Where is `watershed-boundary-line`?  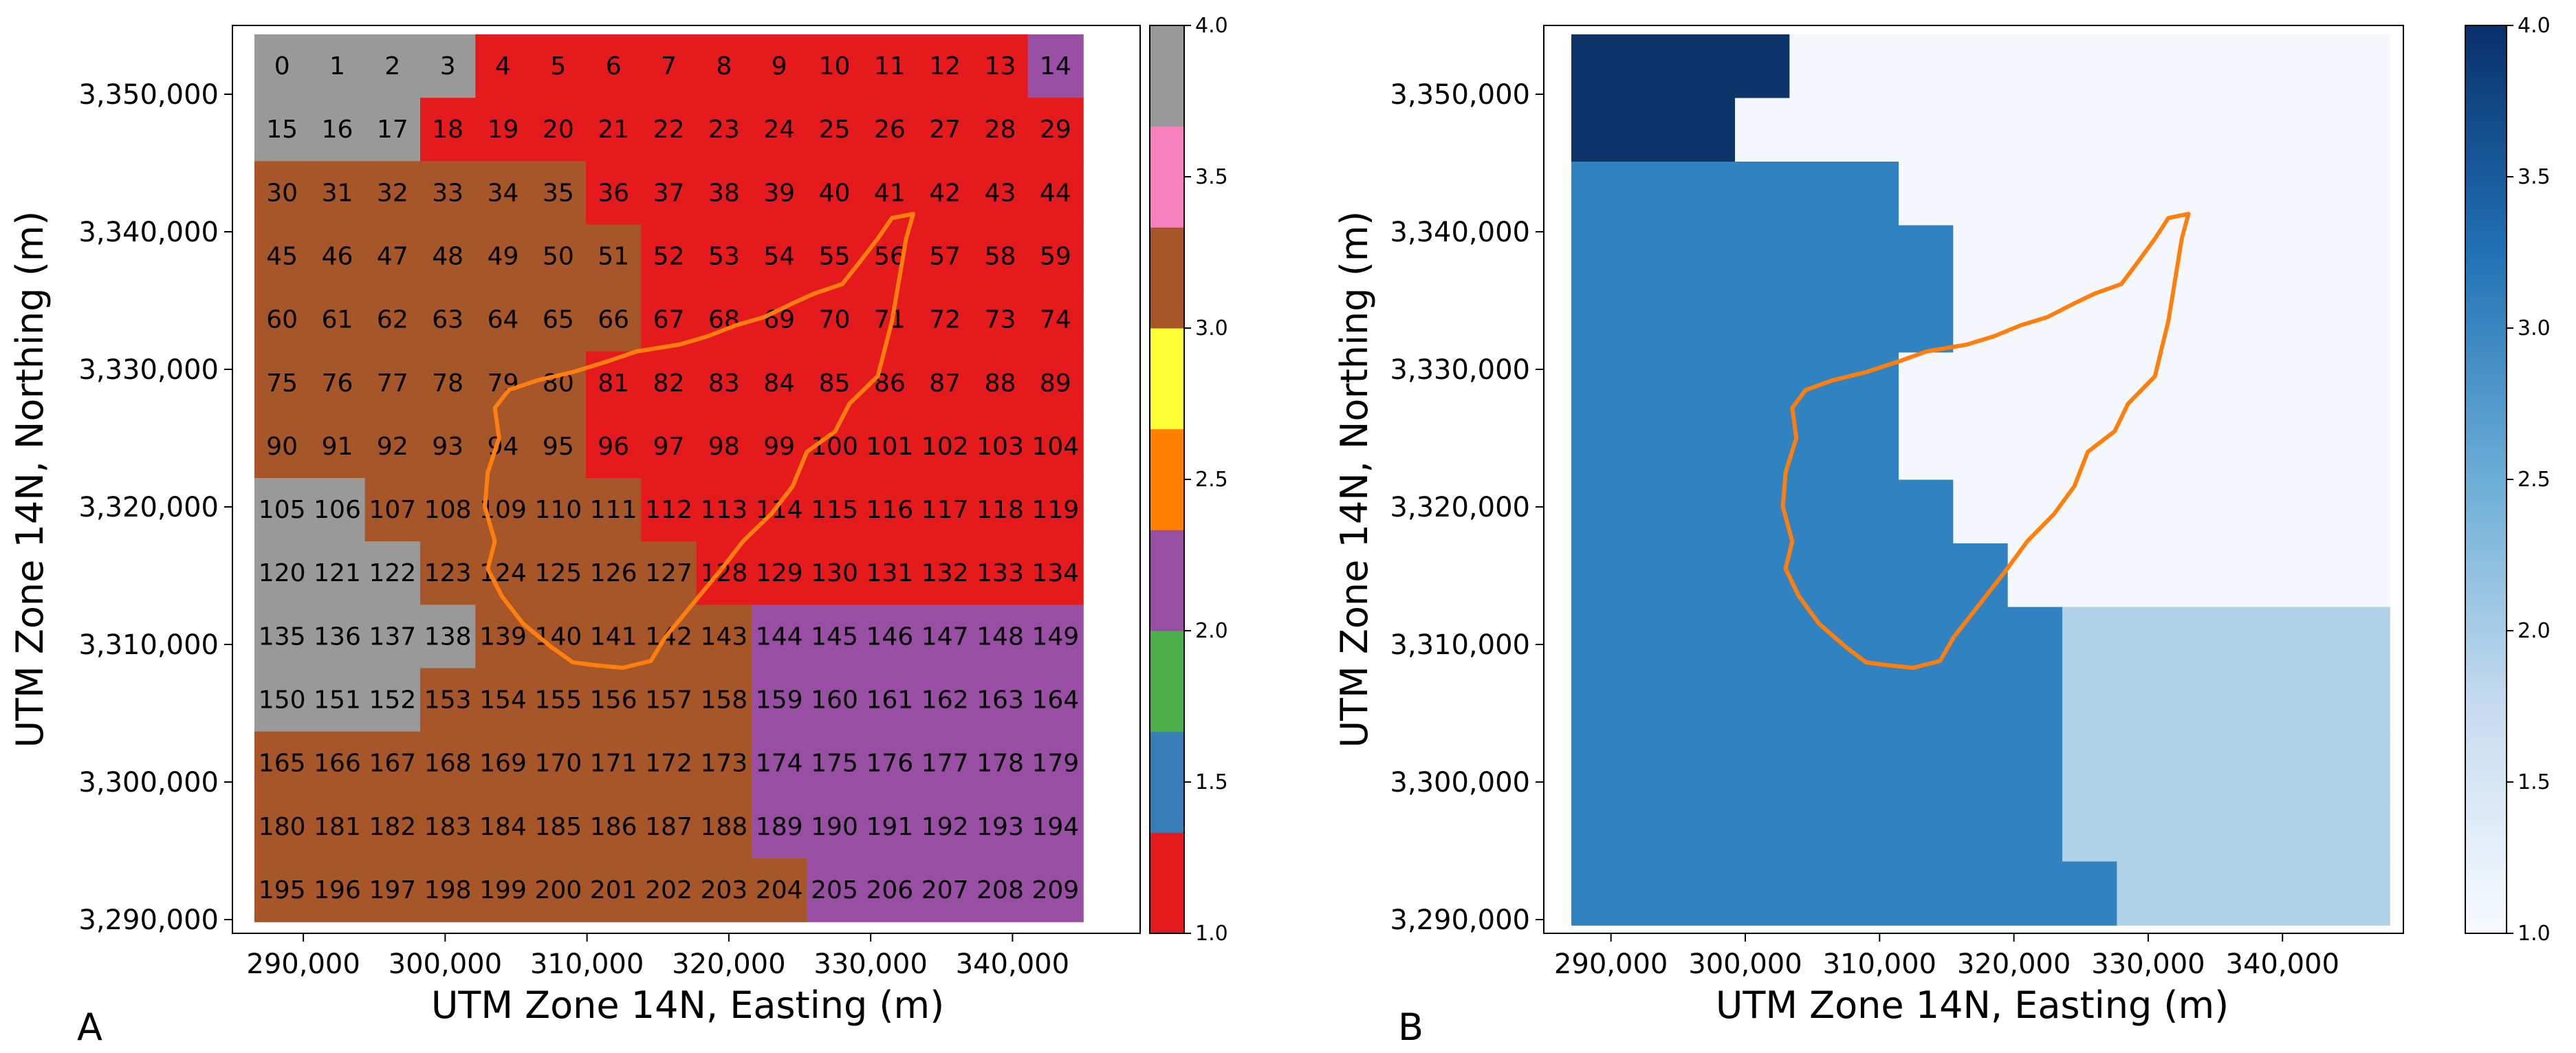
watershed-boundary-line is located at coordinates (699, 441).